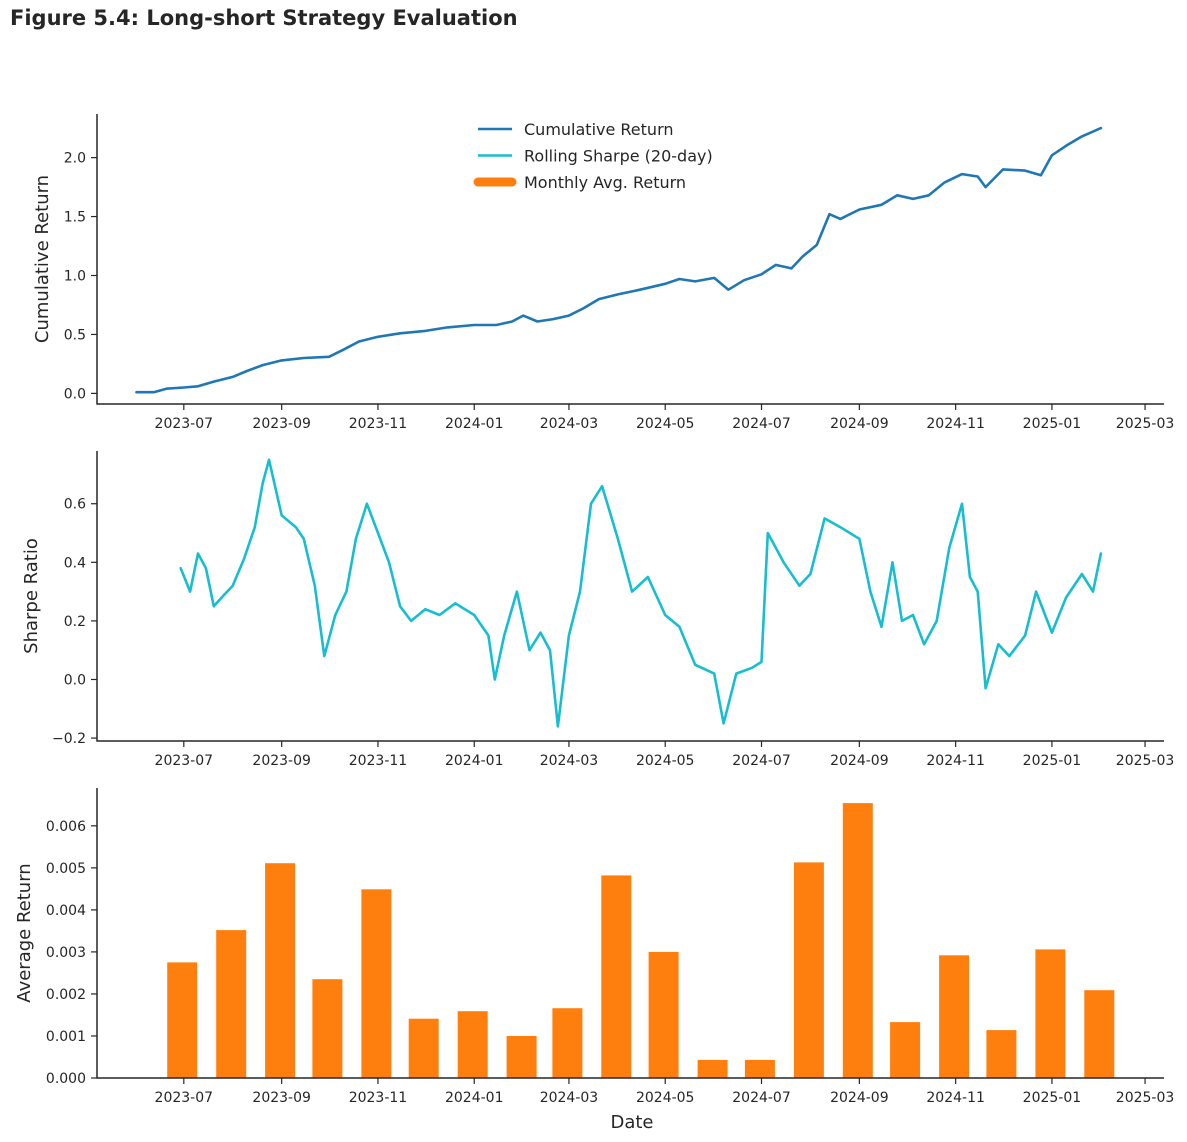 This screenshot has height=1142, width=1187. What do you see at coordinates (66, 911) in the screenshot?
I see `y-tick-label-4: 0.004` at bounding box center [66, 911].